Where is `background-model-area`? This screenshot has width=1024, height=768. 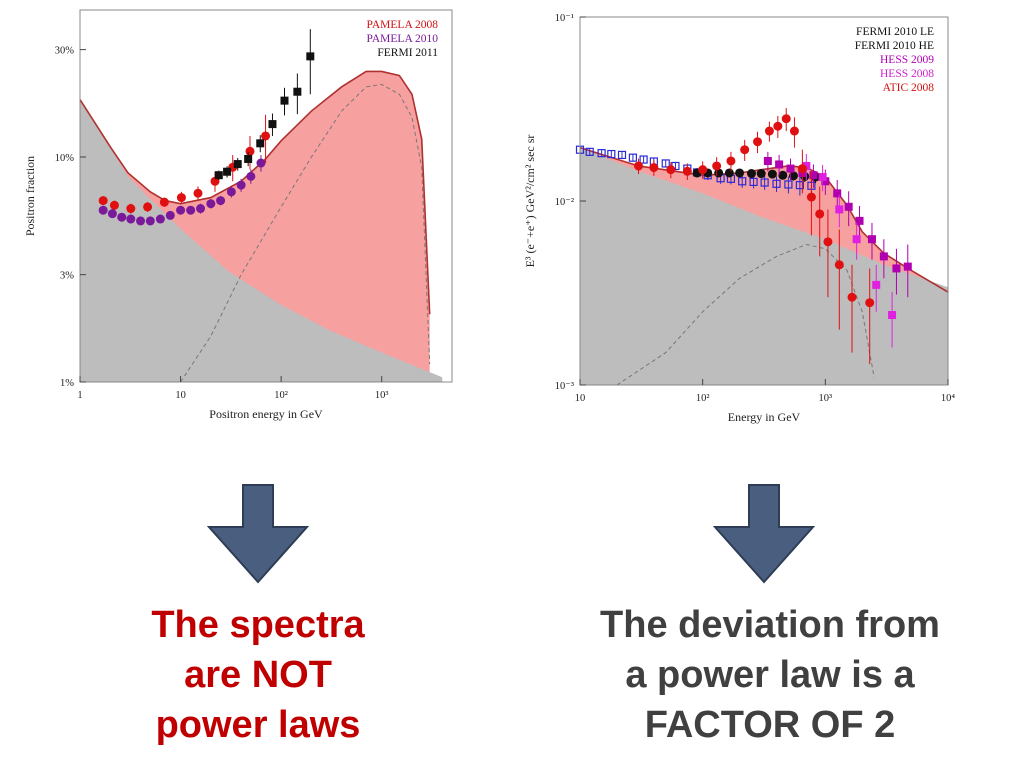 background-model-area is located at coordinates (261, 241).